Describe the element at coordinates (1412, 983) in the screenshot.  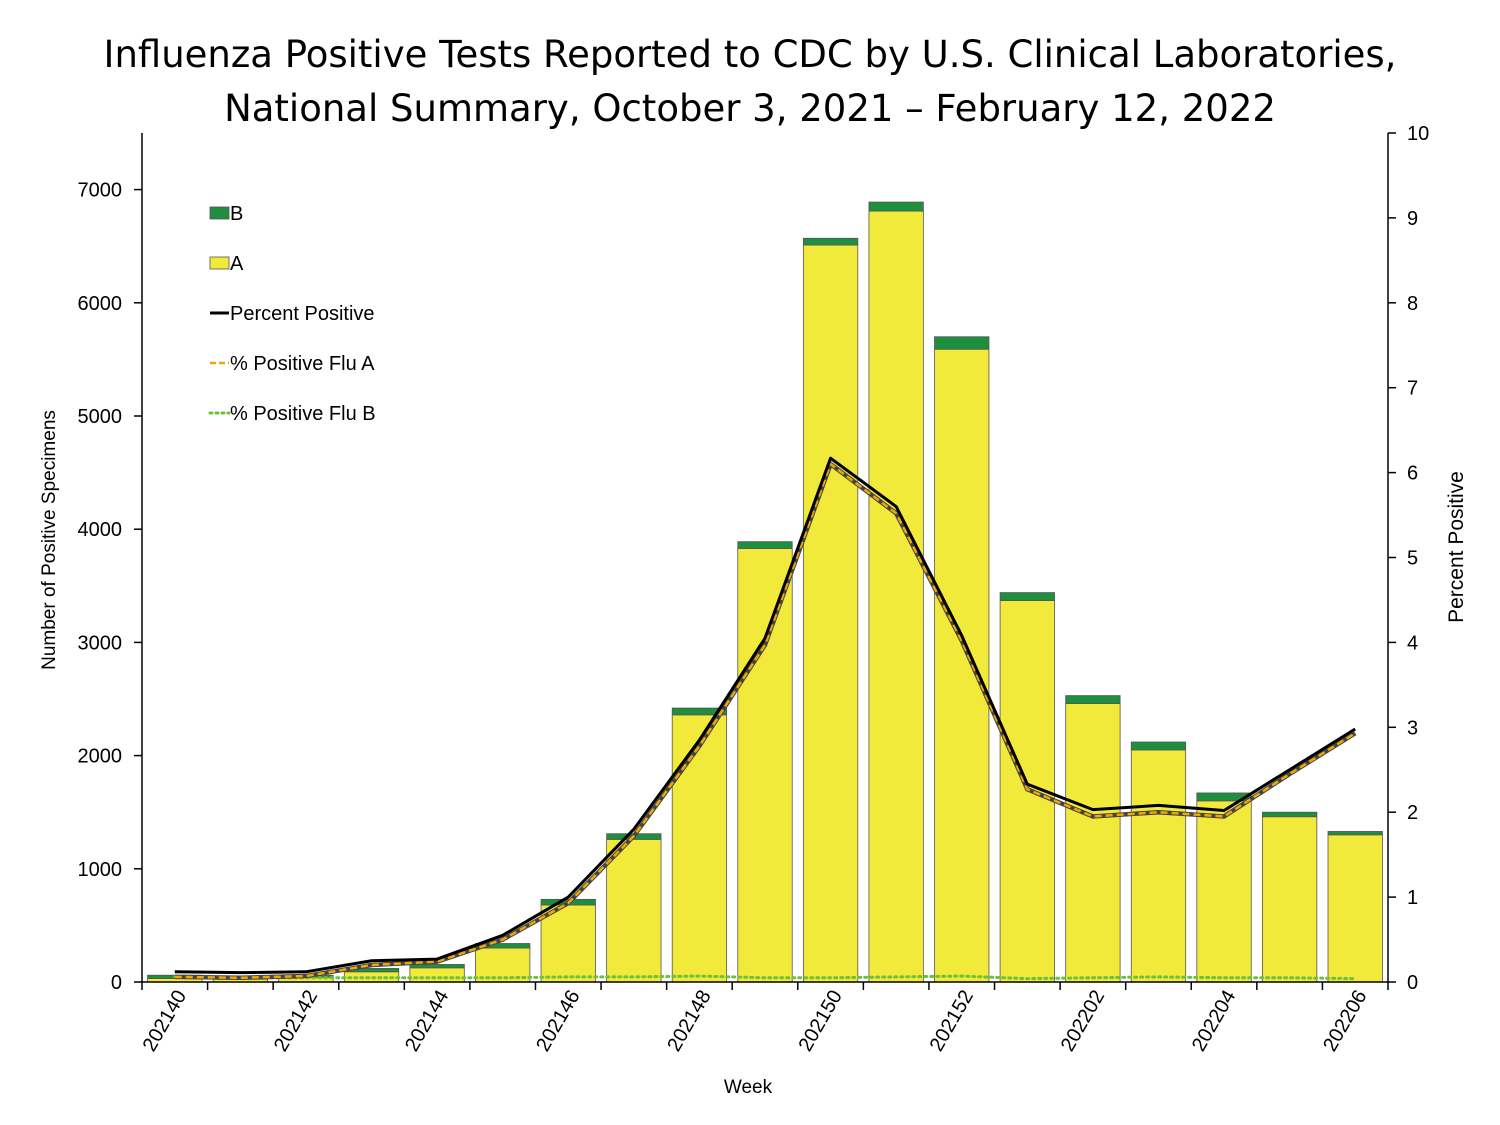
I see `y2-tick-label-0: 0` at that location.